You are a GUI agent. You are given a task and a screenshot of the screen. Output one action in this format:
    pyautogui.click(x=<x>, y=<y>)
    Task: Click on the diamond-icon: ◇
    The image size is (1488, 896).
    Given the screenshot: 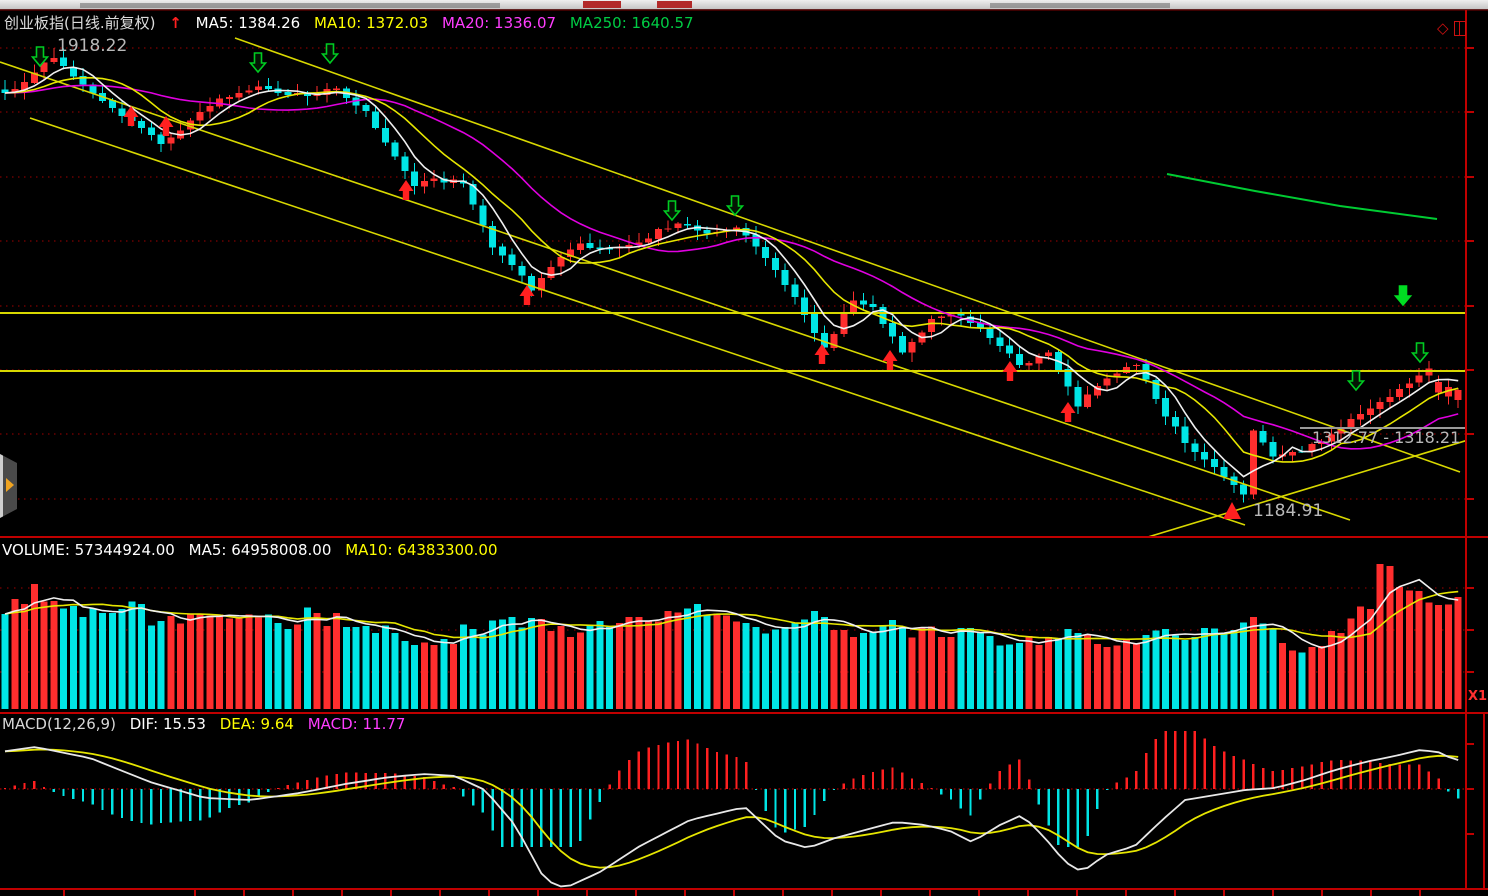 What is the action you would take?
    pyautogui.click(x=1443, y=28)
    